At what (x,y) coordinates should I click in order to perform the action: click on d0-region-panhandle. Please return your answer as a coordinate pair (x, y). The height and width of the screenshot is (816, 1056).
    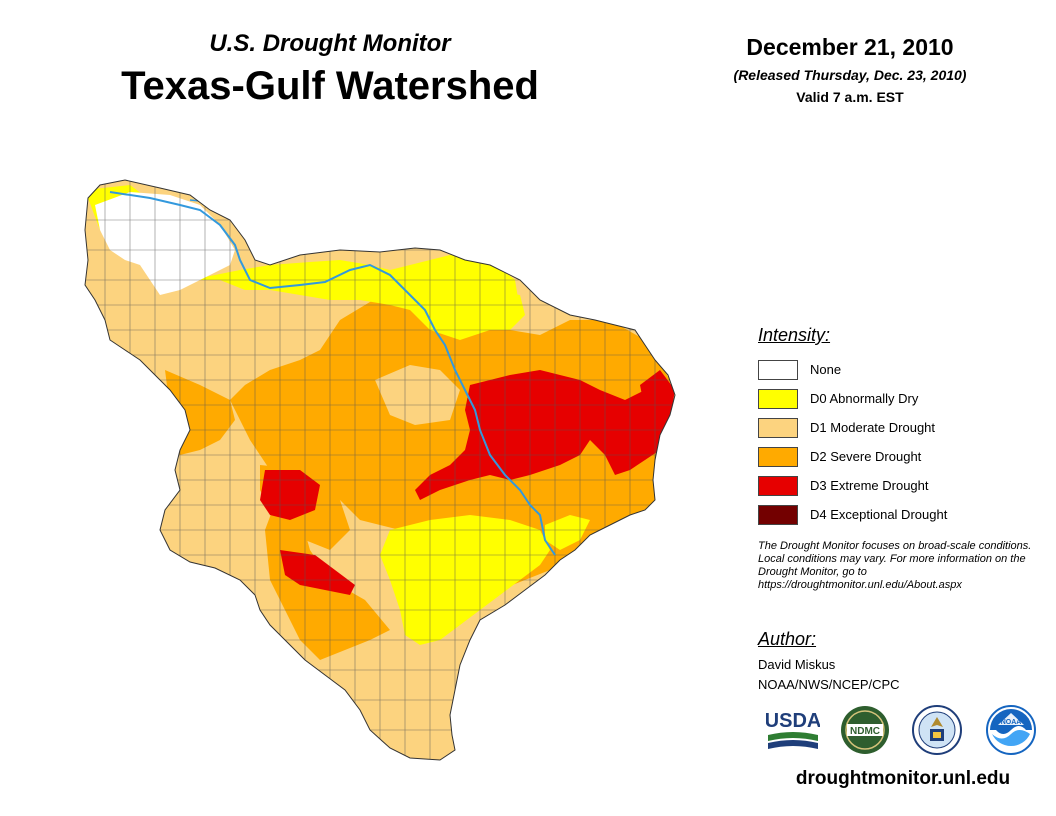
    Looking at the image, I should click on (302, 262).